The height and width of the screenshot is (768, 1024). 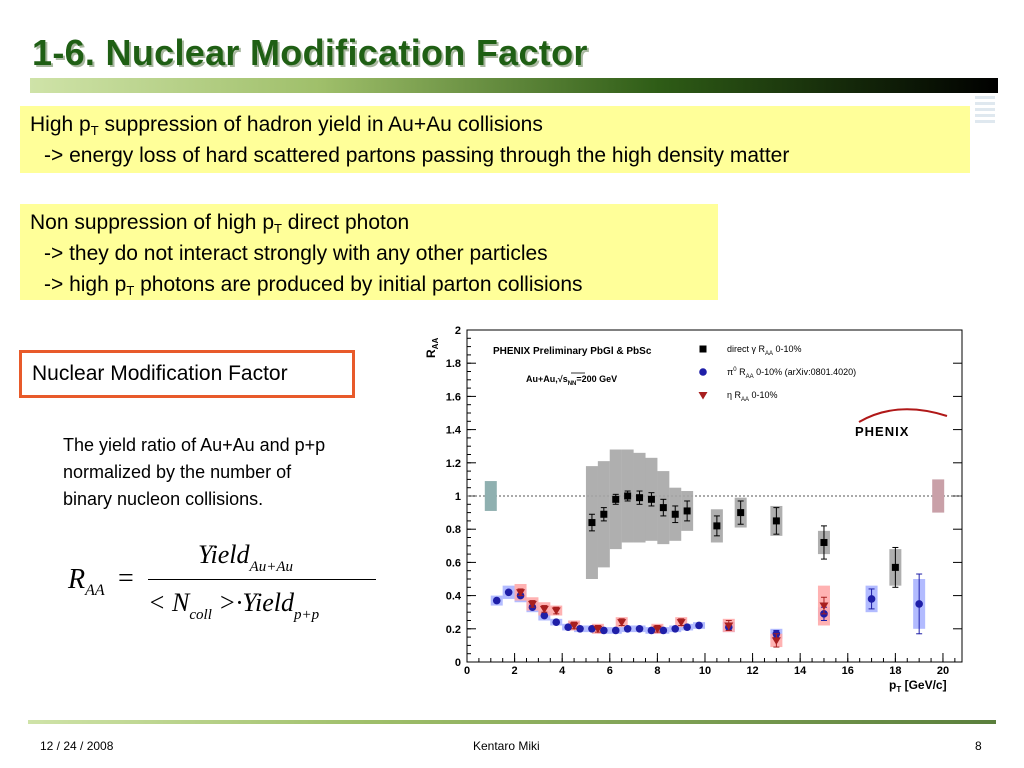 What do you see at coordinates (705, 671) in the screenshot?
I see `x-tick-label: 10` at bounding box center [705, 671].